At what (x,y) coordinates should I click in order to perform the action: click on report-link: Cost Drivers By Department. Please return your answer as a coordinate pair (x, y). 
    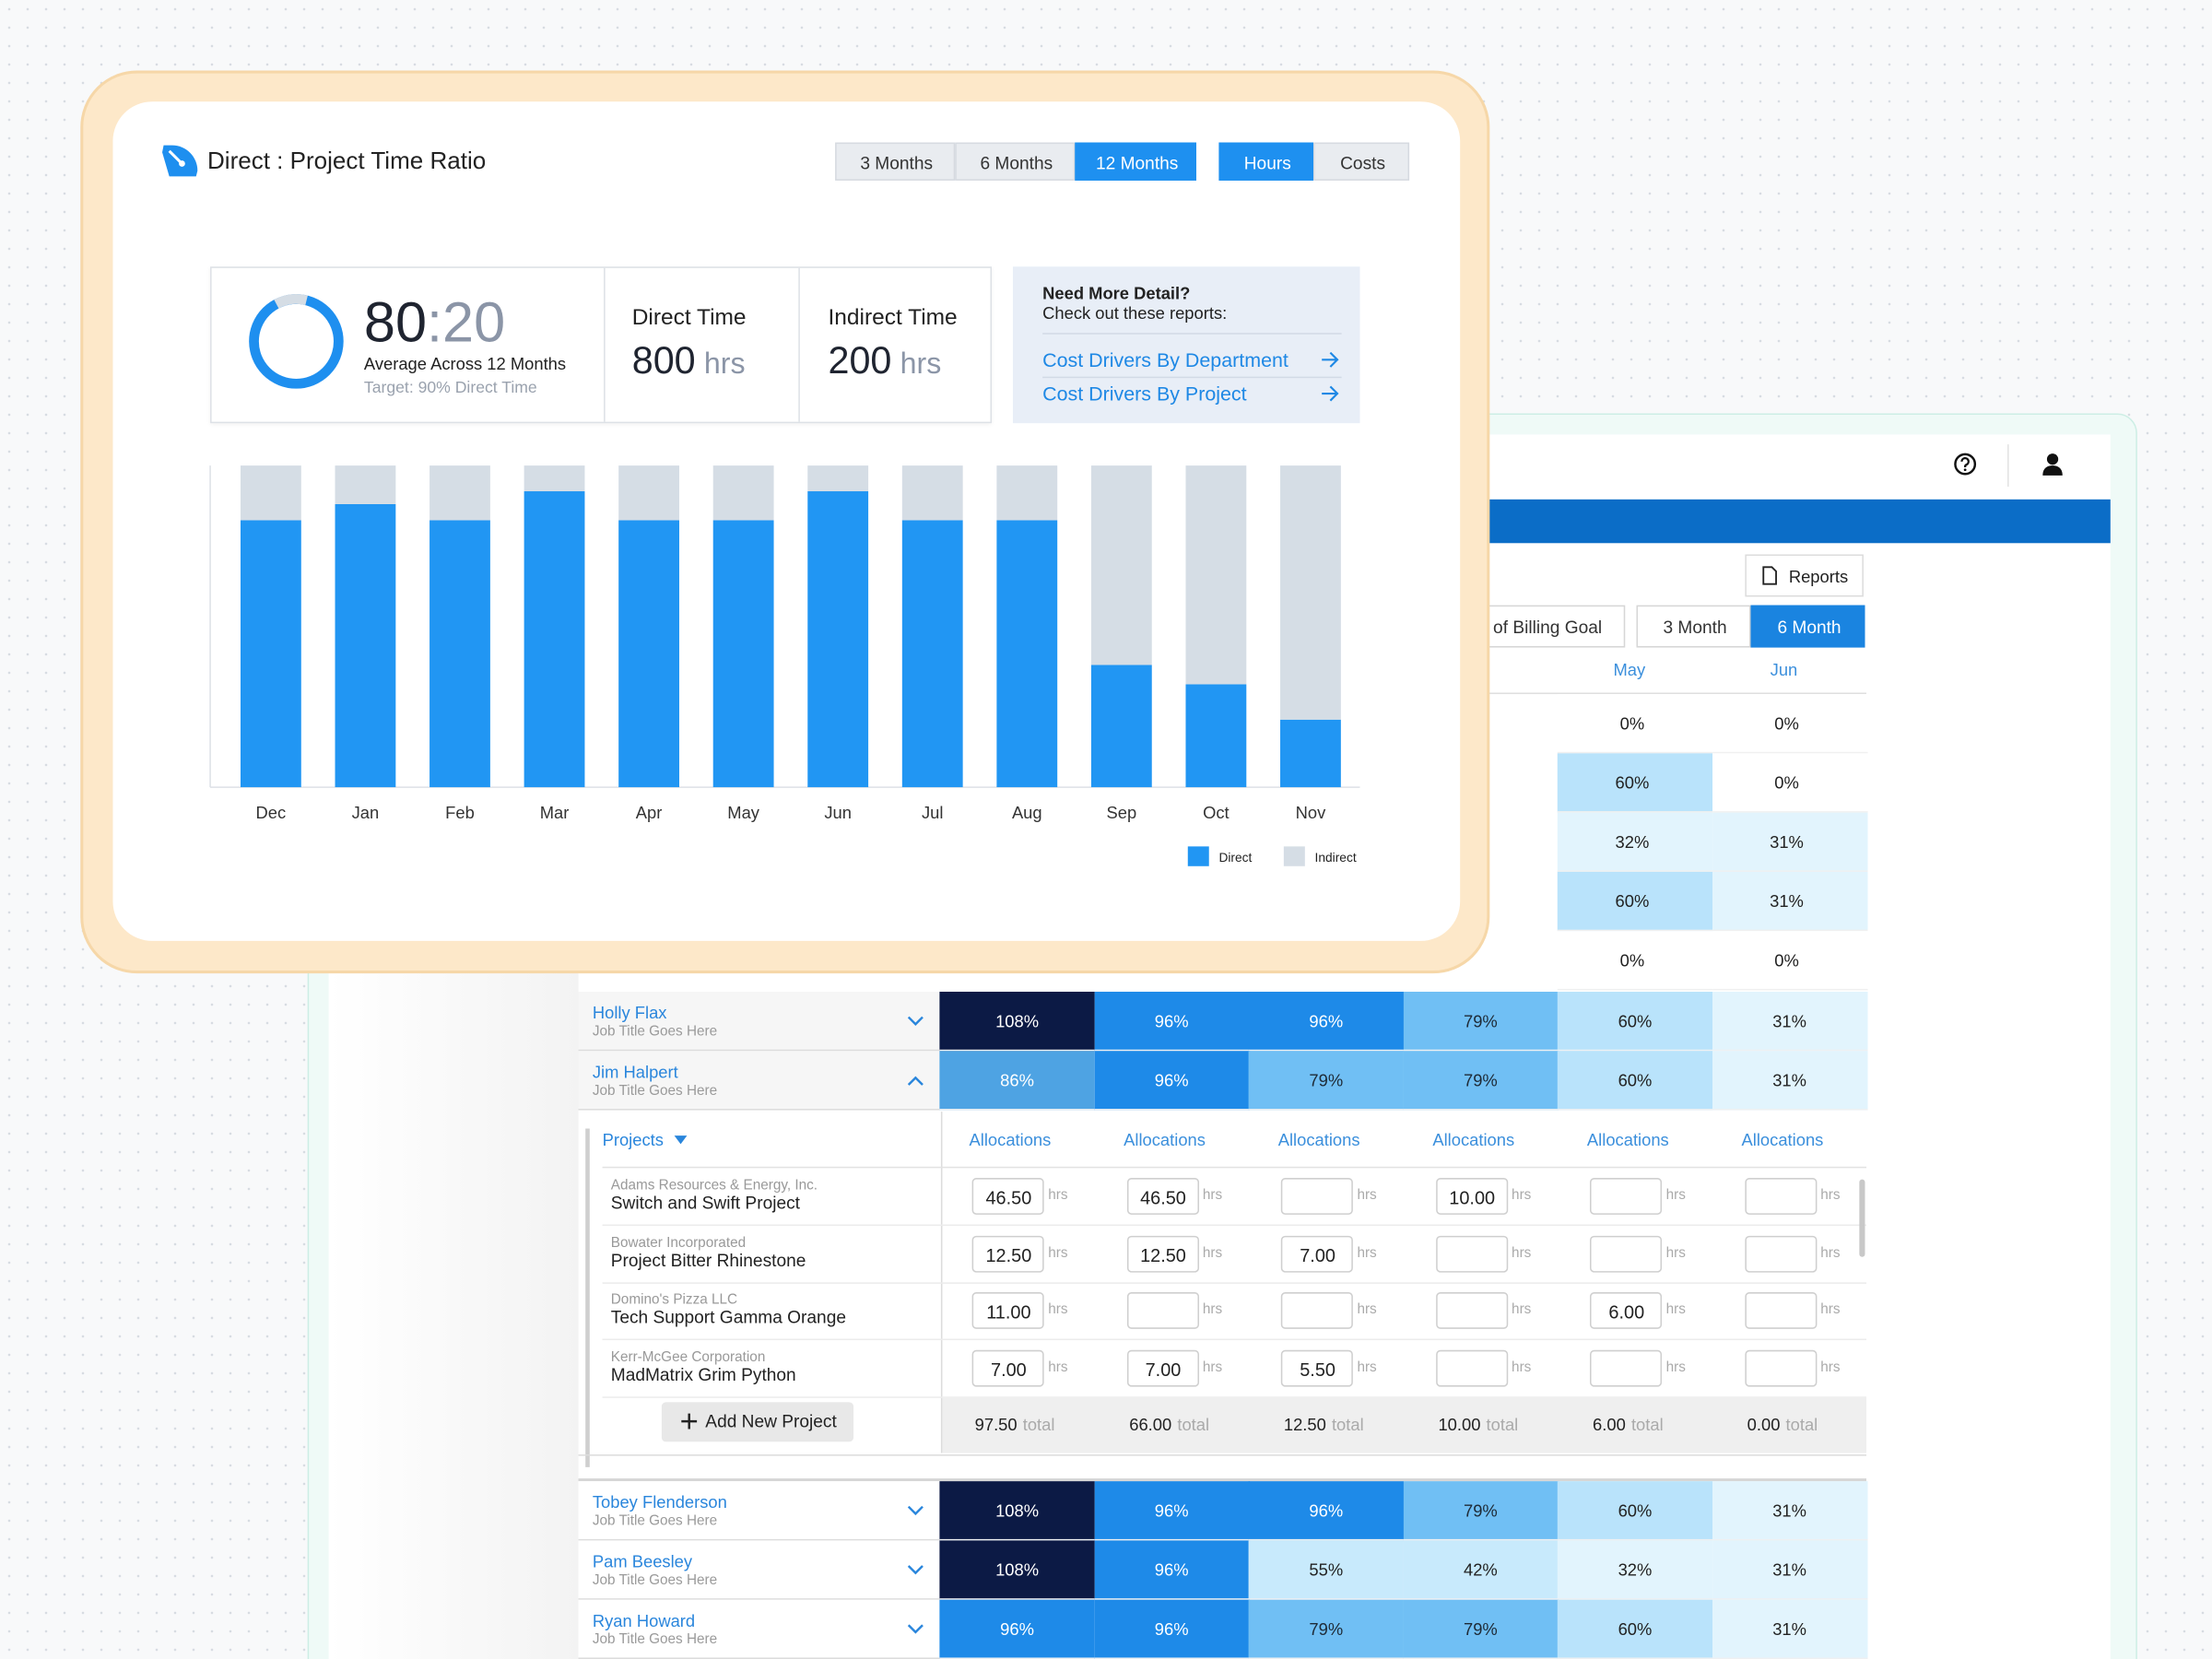
    Looking at the image, I should click on (1165, 359).